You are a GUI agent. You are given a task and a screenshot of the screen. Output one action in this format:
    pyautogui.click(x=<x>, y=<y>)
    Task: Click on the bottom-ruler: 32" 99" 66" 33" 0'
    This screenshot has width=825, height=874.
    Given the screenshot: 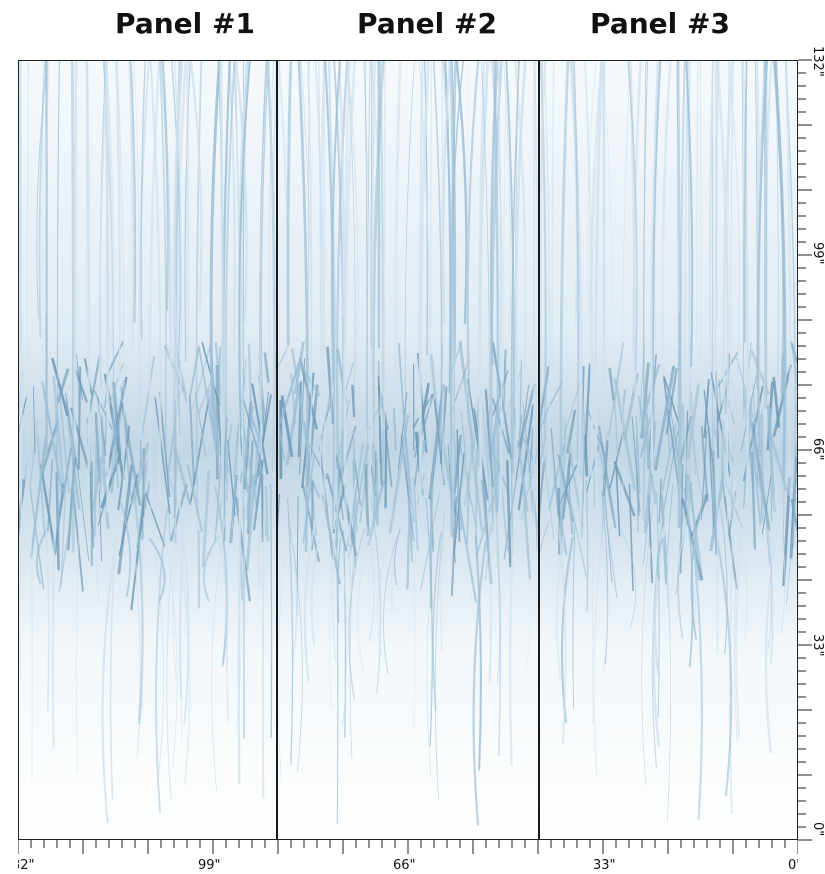 What is the action you would take?
    pyautogui.click(x=408, y=856)
    